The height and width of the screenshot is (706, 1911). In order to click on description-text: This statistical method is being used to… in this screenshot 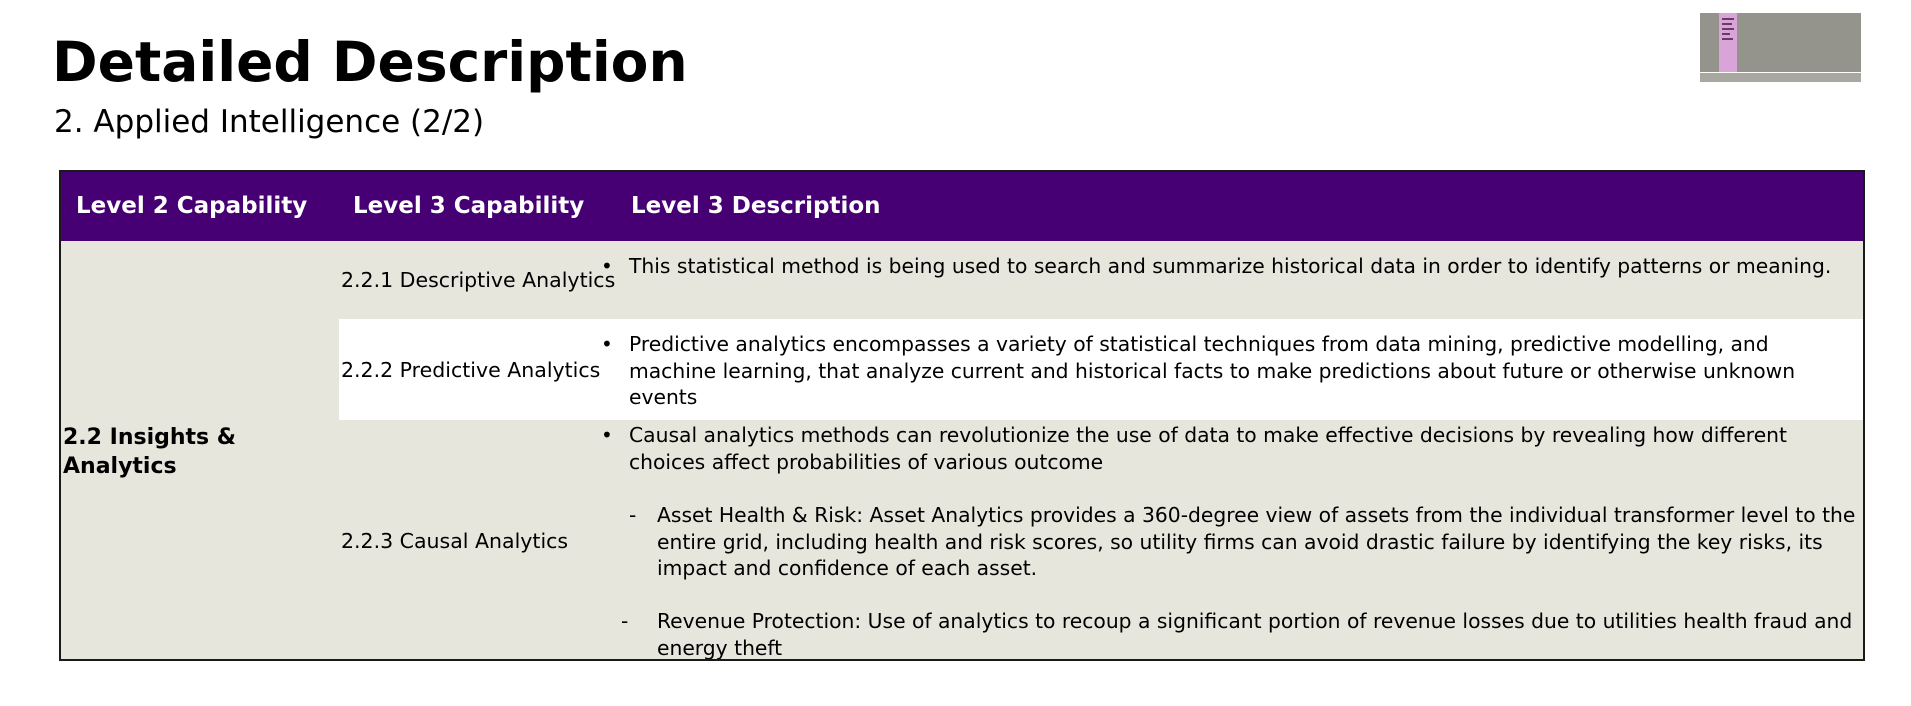, I will do `click(1230, 266)`.